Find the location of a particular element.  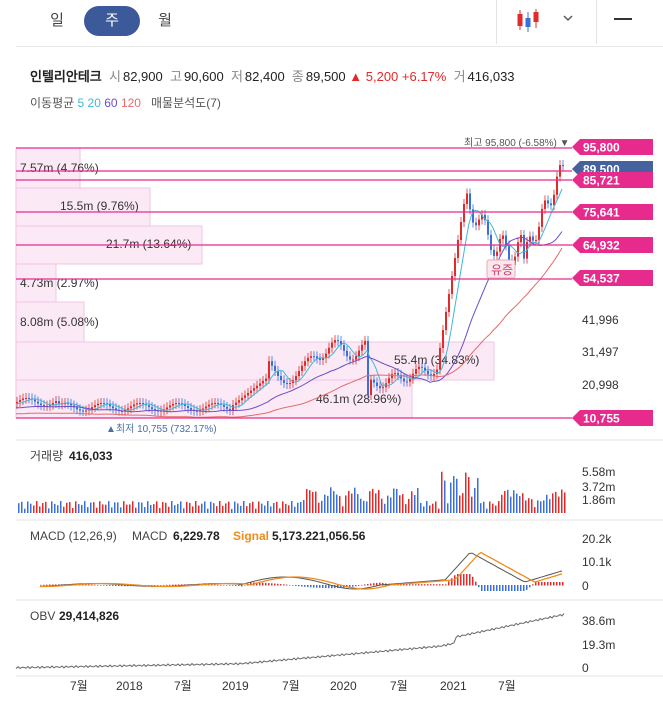

volume-profile-label: 4.73m (2.97%) is located at coordinates (59, 283).